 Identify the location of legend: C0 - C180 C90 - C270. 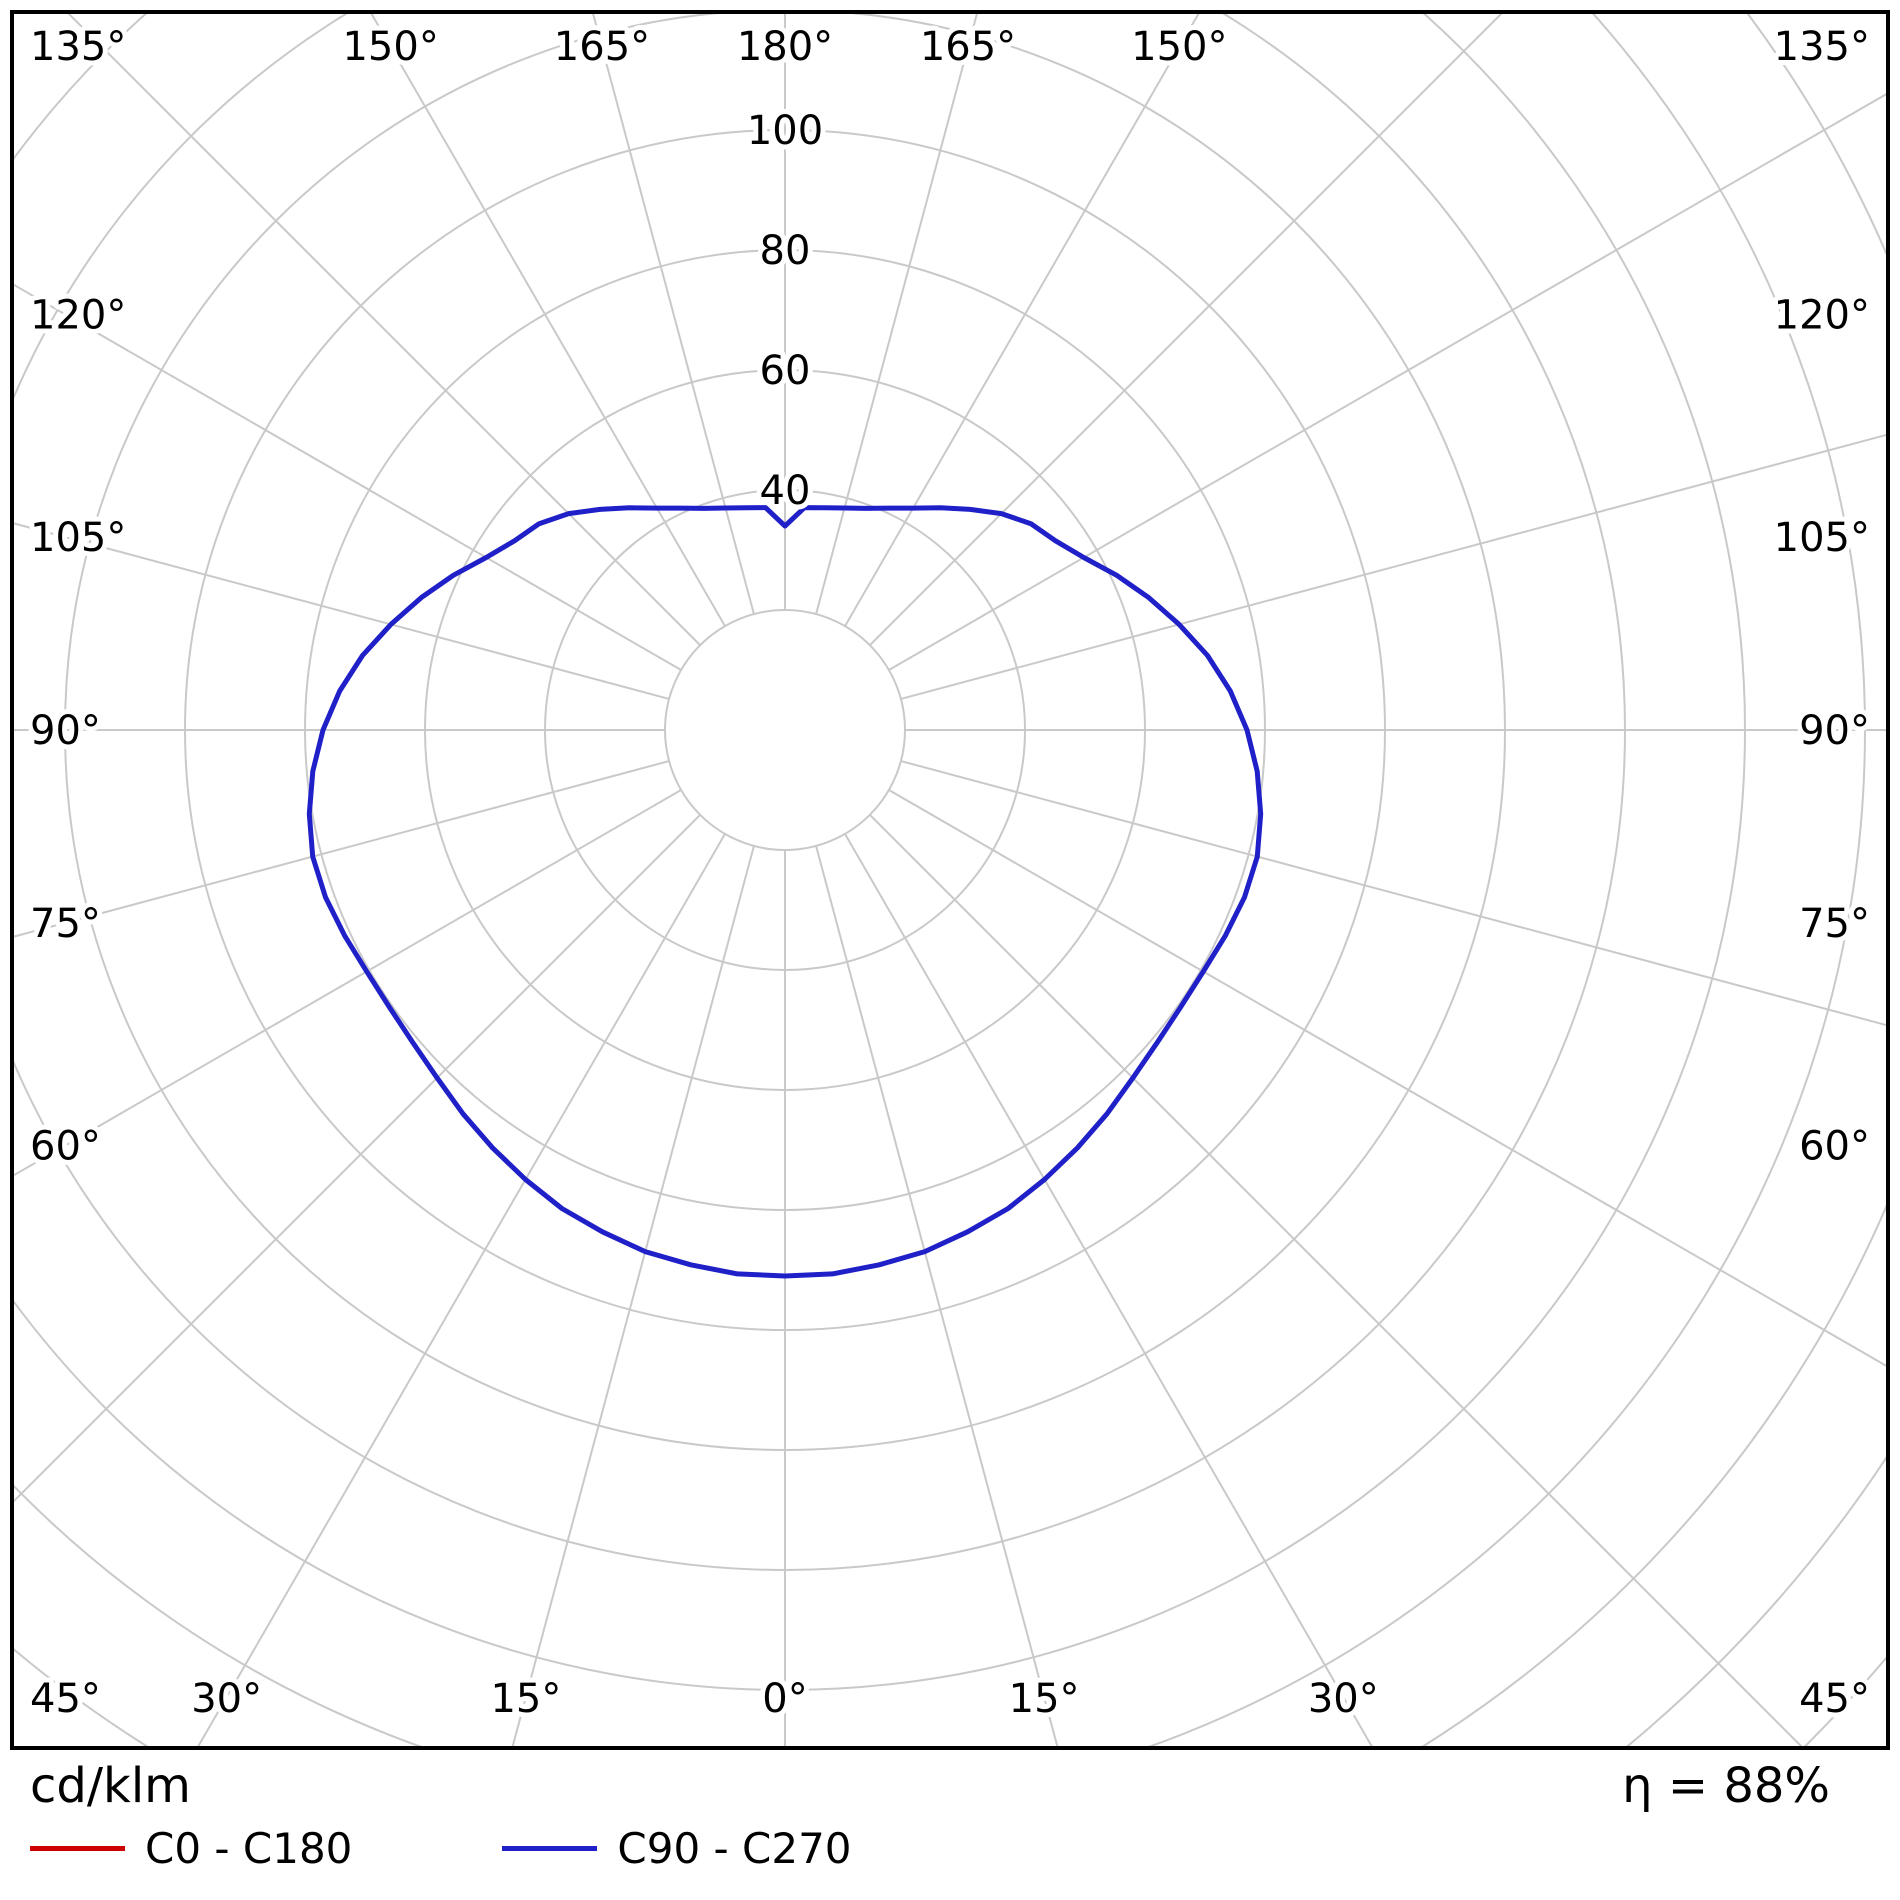
(950, 1848).